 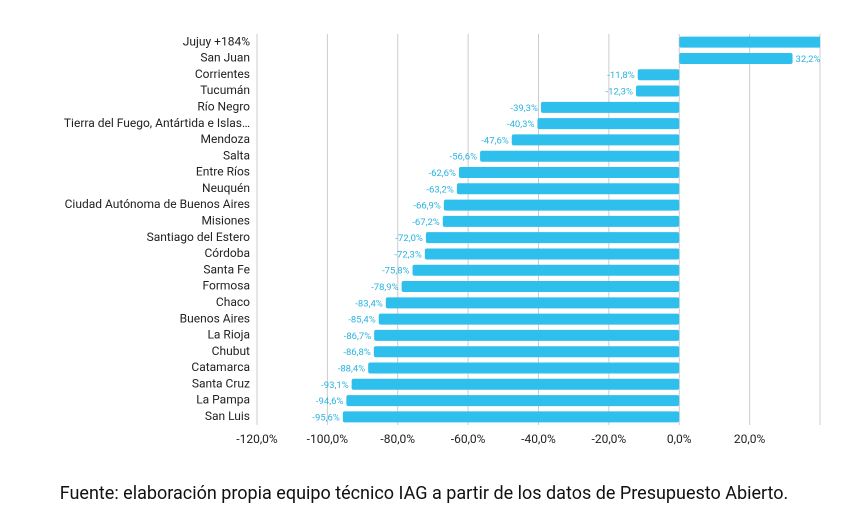 I want to click on value-label: -72,0%, so click(x=409, y=238).